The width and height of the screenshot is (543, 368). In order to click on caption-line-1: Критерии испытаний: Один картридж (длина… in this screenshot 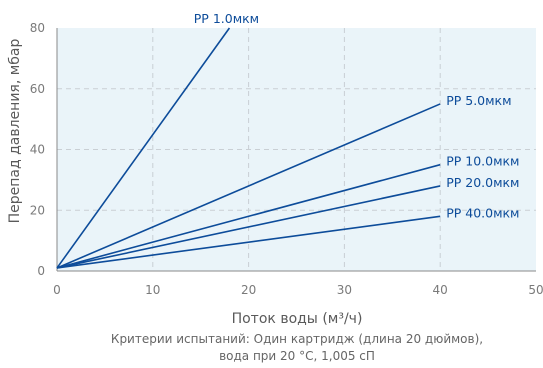, I will do `click(297, 339)`.